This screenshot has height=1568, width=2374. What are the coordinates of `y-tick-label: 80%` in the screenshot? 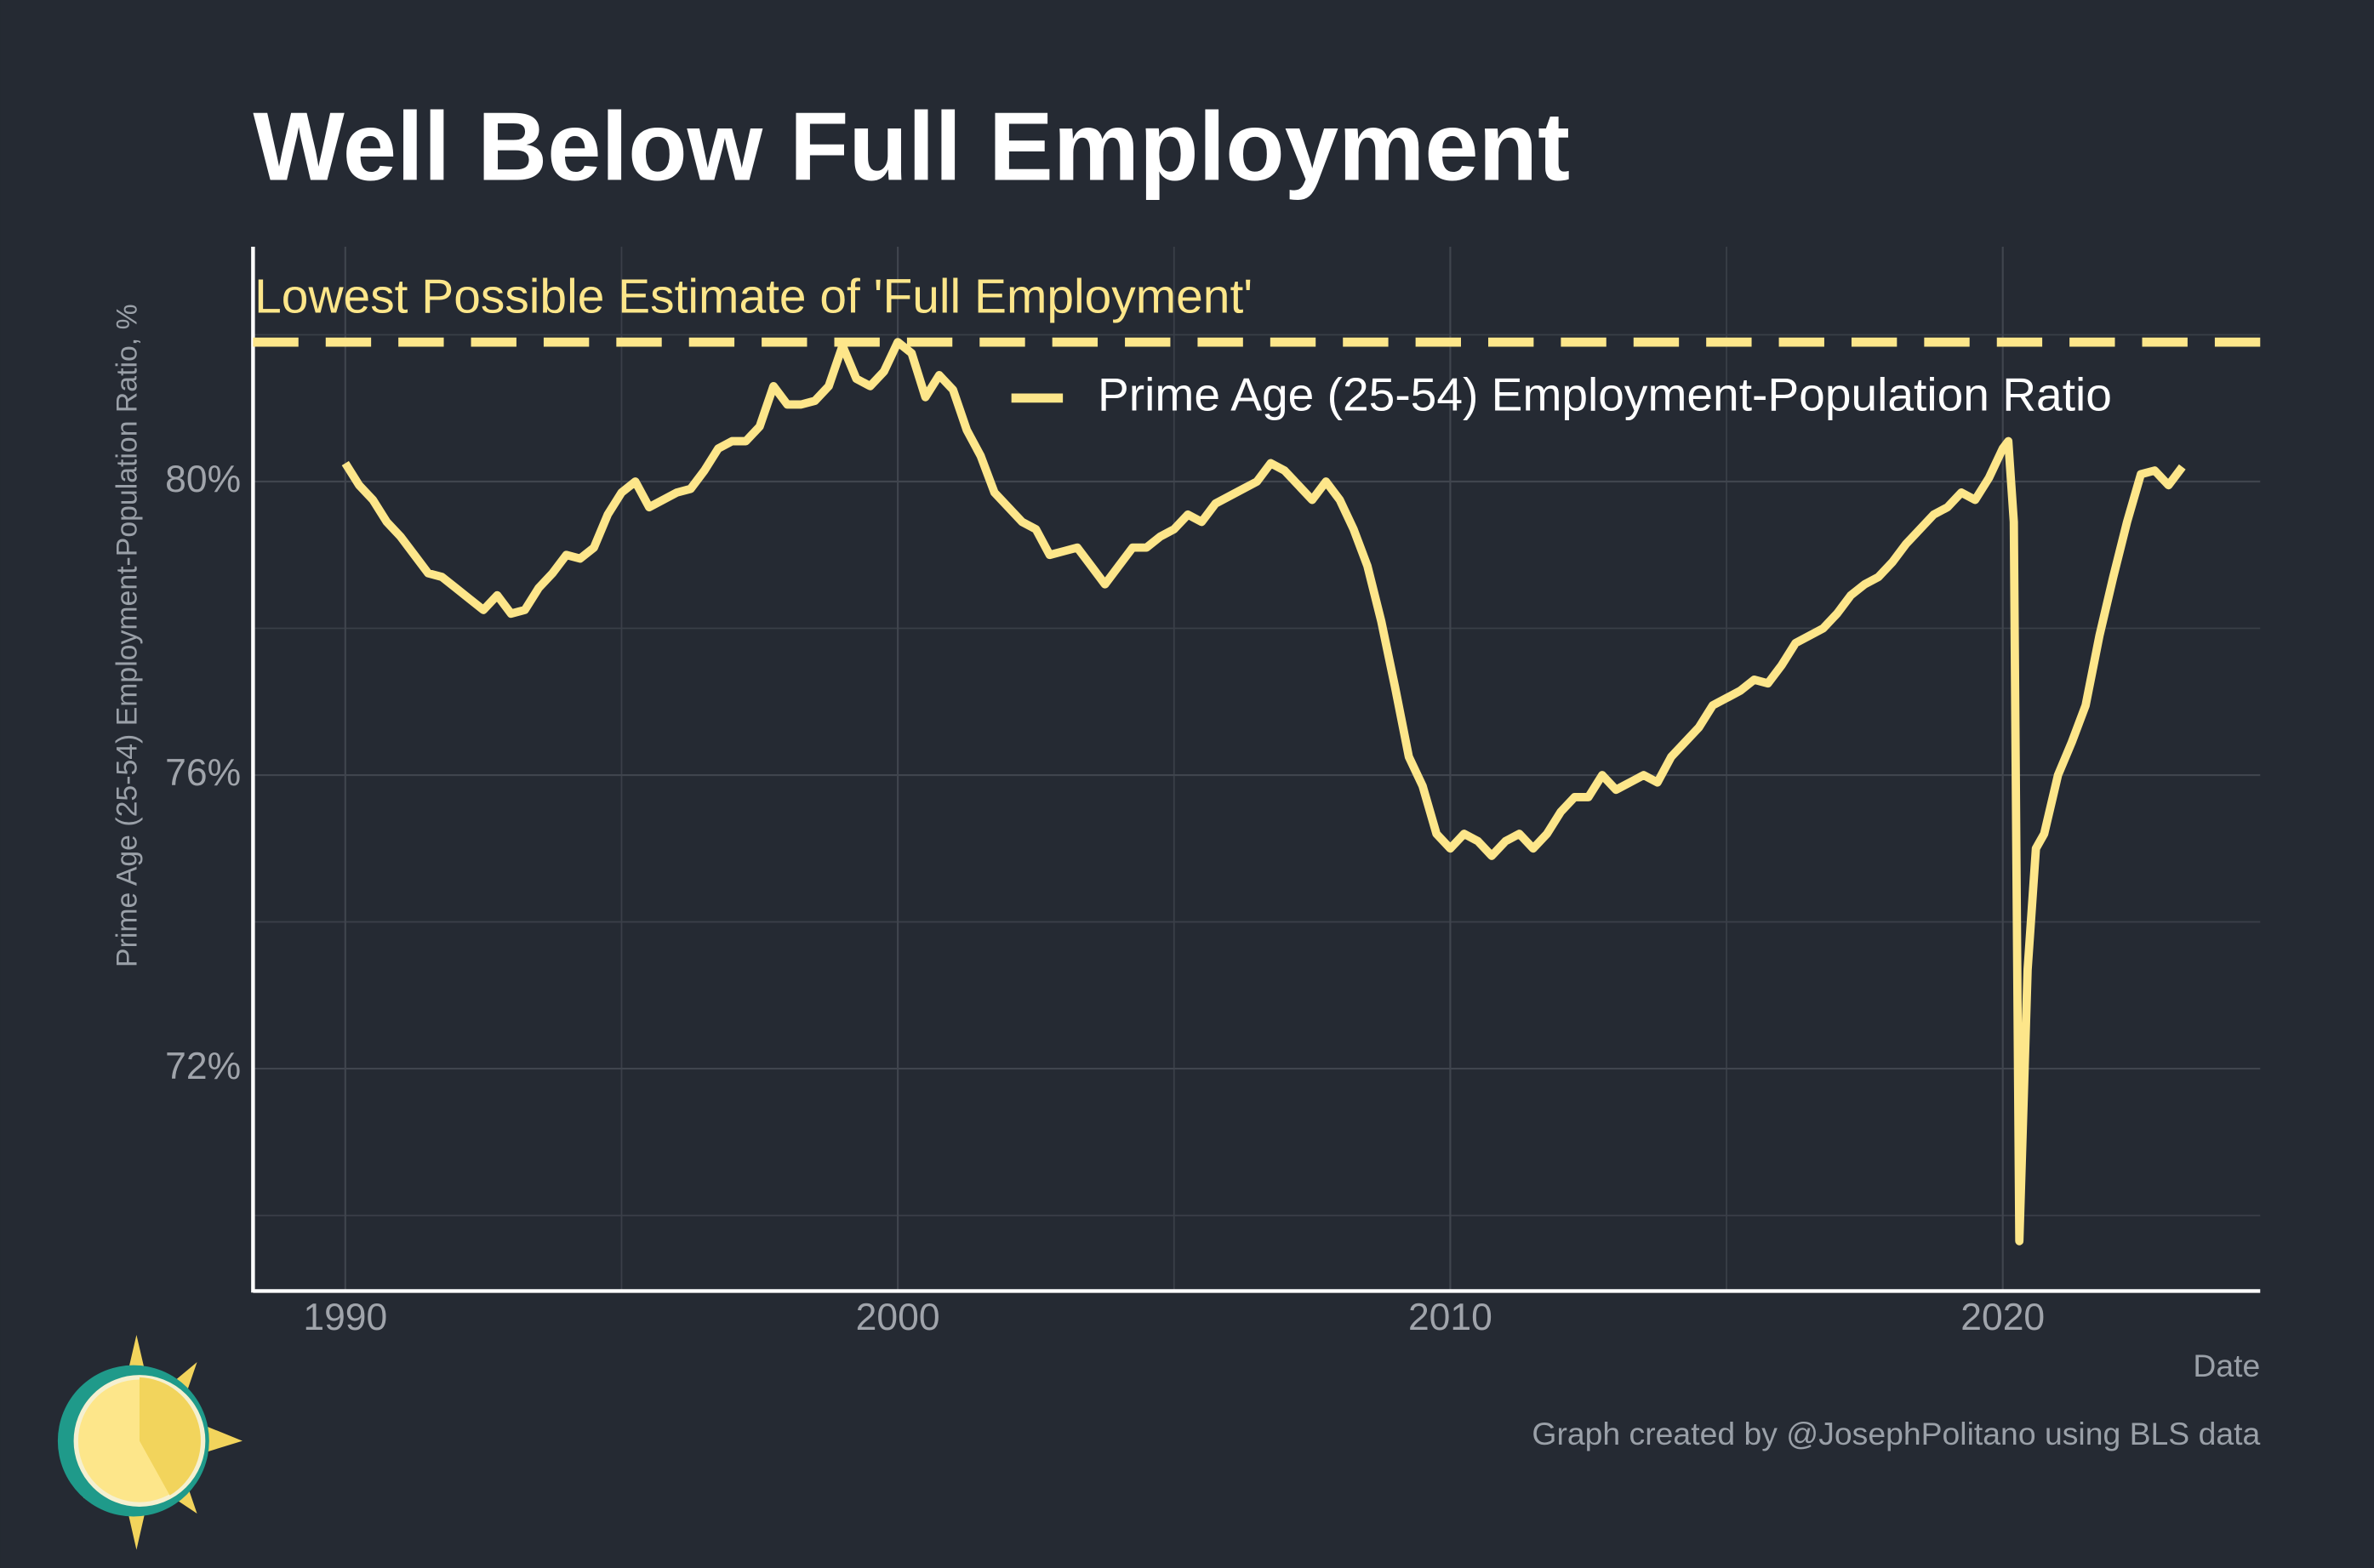 It's located at (203, 480).